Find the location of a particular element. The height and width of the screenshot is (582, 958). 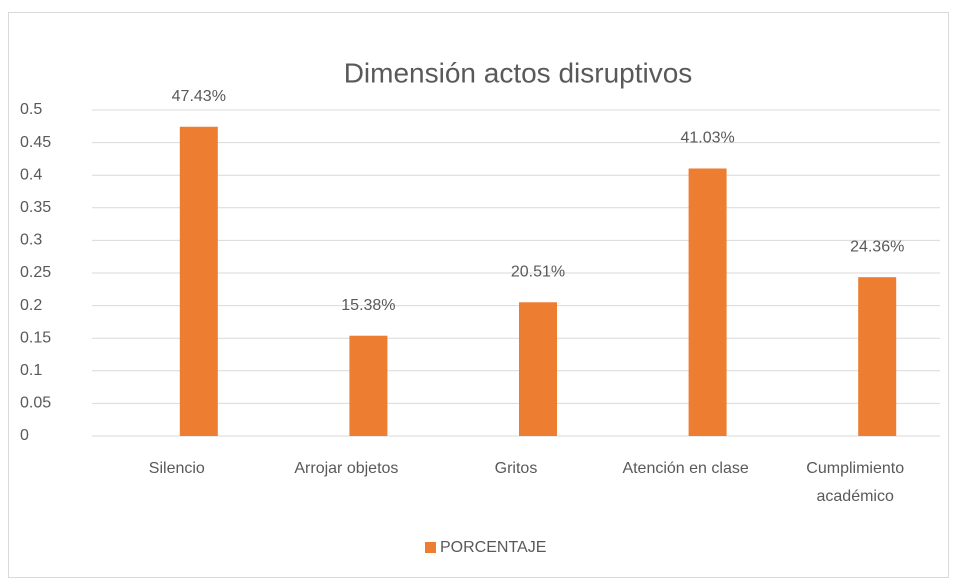

y-tick-label: 0.25 is located at coordinates (35, 272).